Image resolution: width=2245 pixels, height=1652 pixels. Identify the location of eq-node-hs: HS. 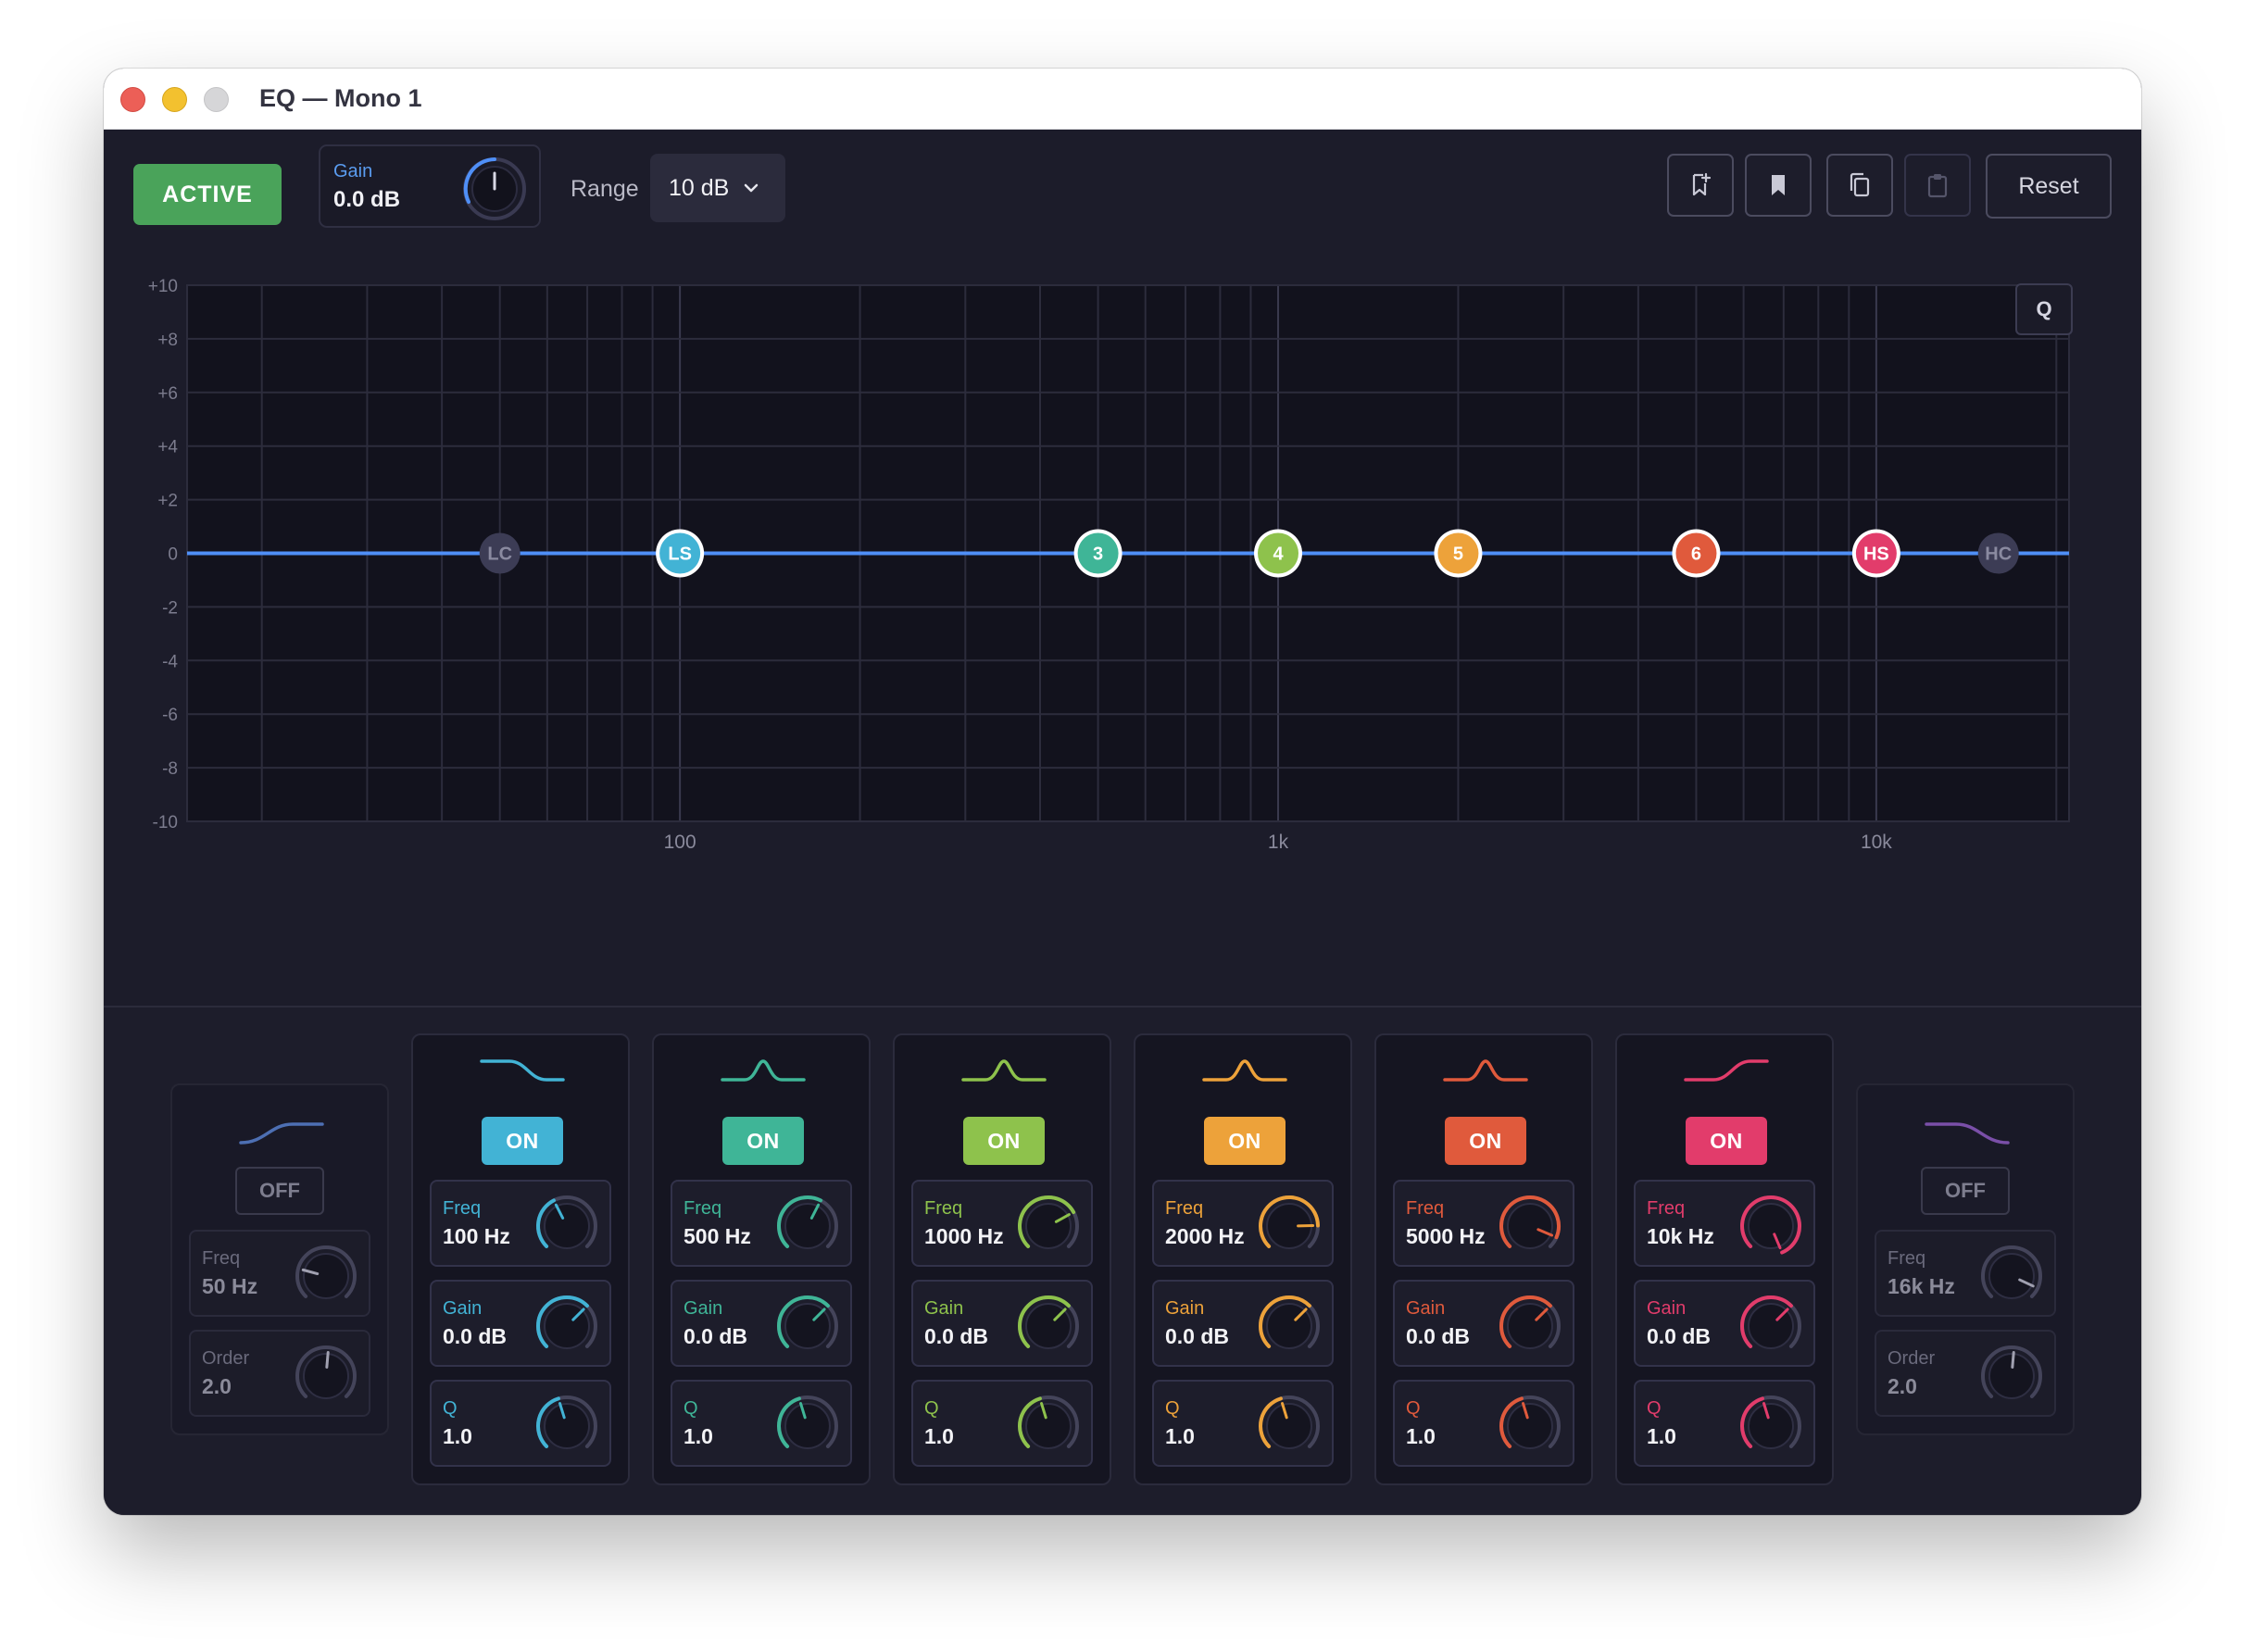
(1876, 553).